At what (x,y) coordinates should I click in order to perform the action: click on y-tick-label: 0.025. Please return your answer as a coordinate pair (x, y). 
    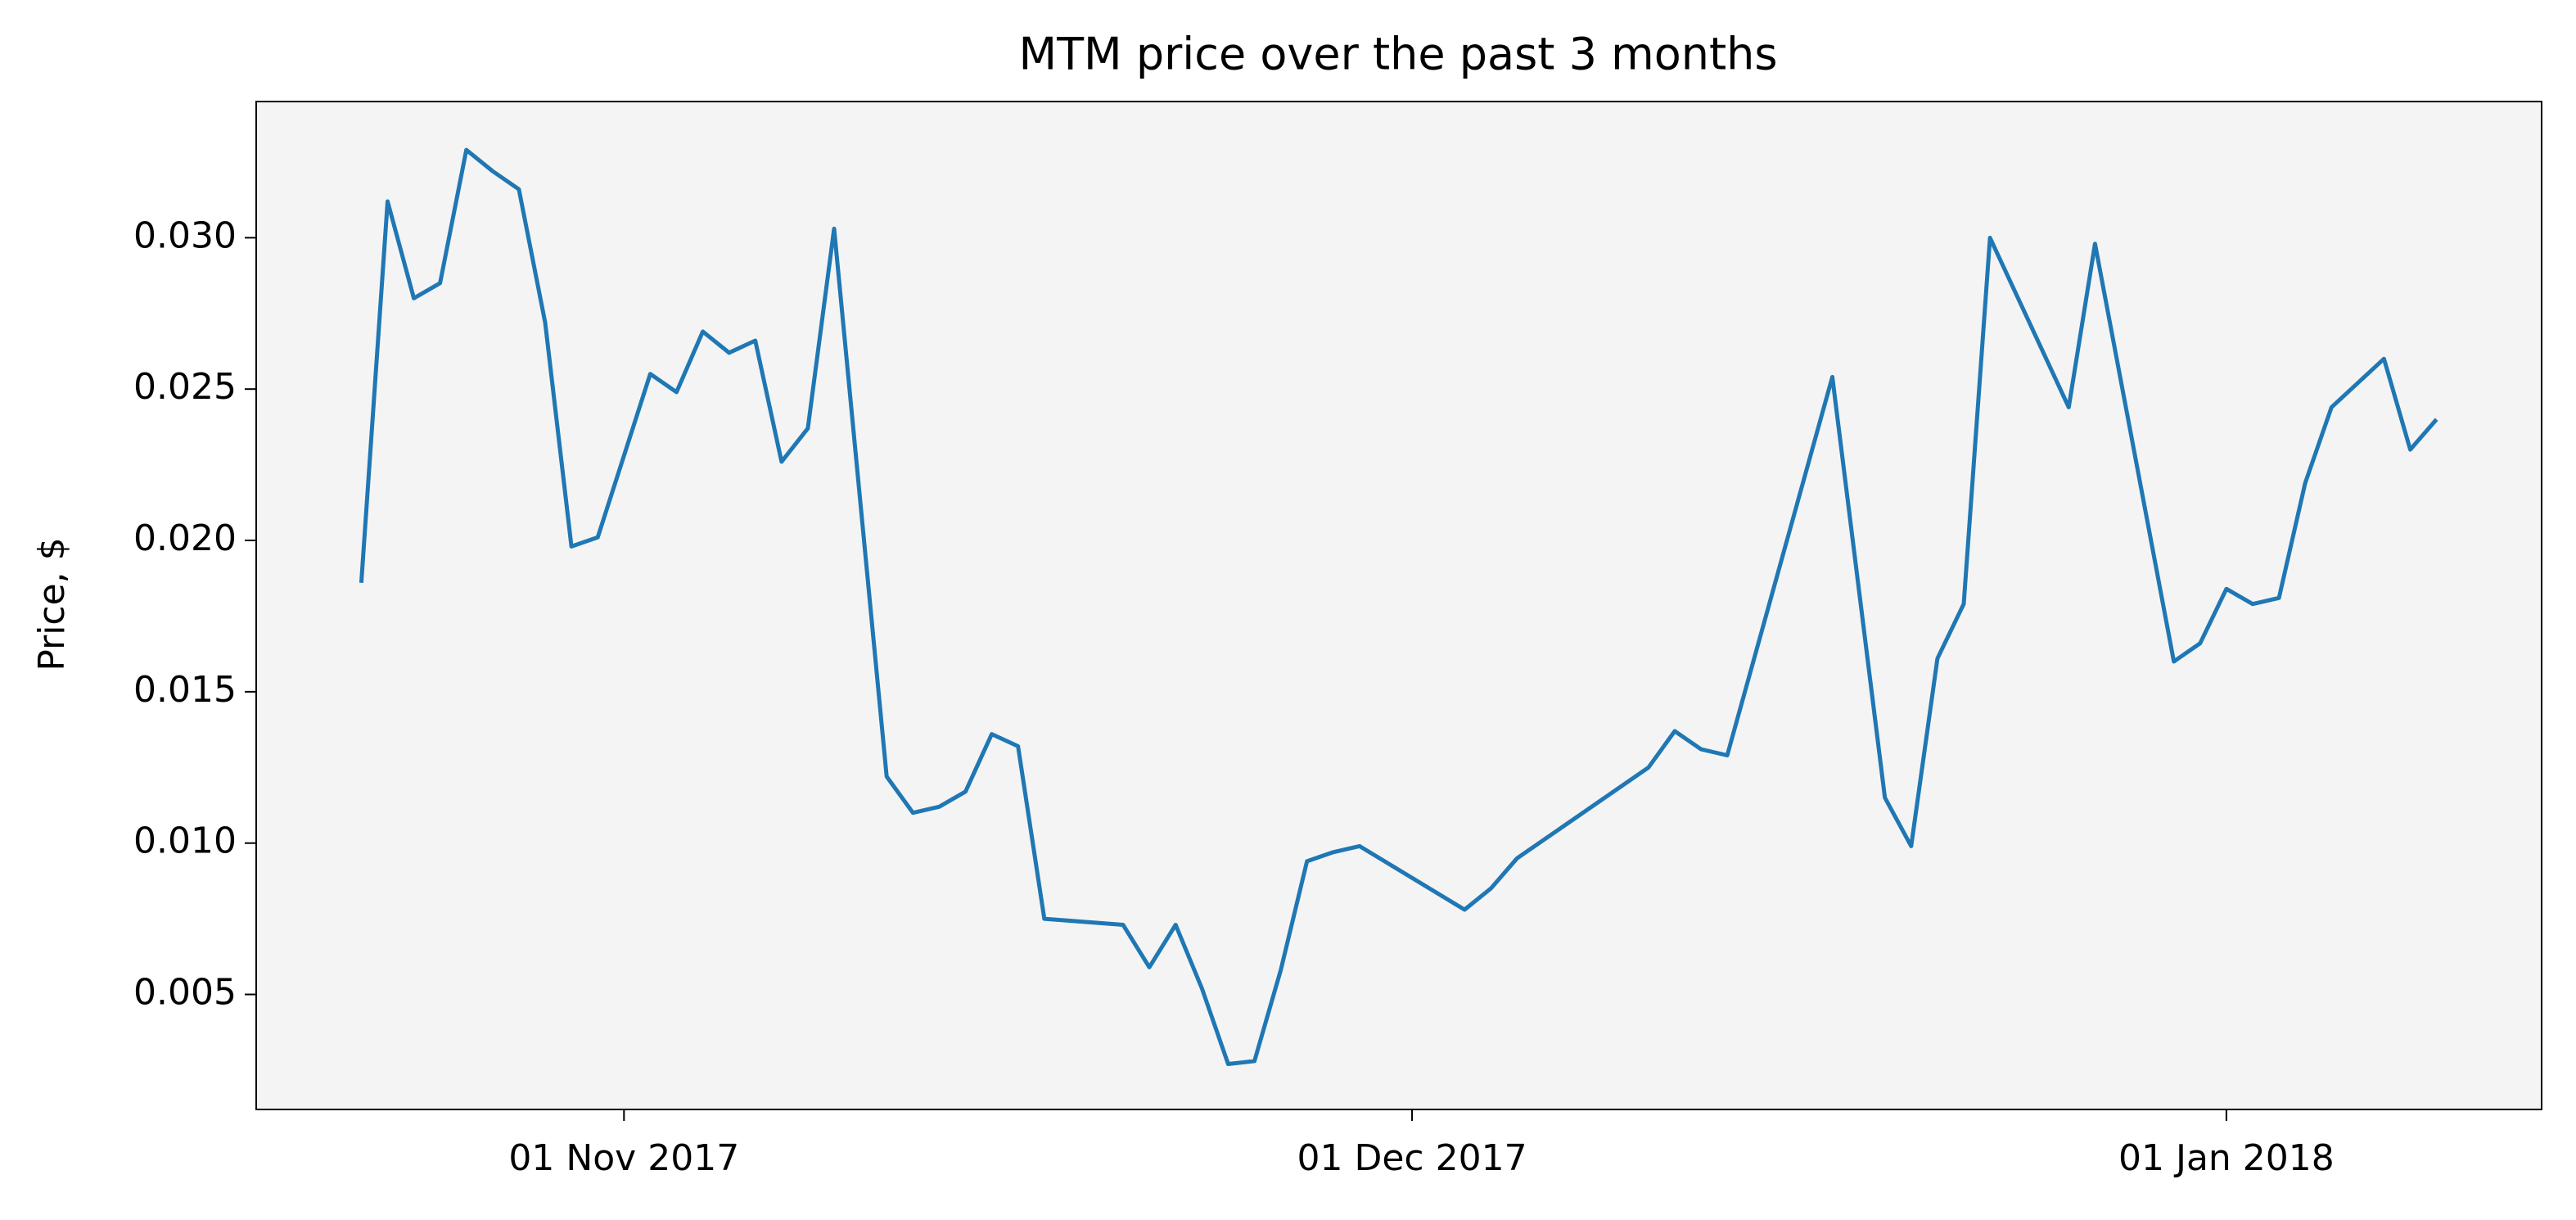
    Looking at the image, I should click on (185, 387).